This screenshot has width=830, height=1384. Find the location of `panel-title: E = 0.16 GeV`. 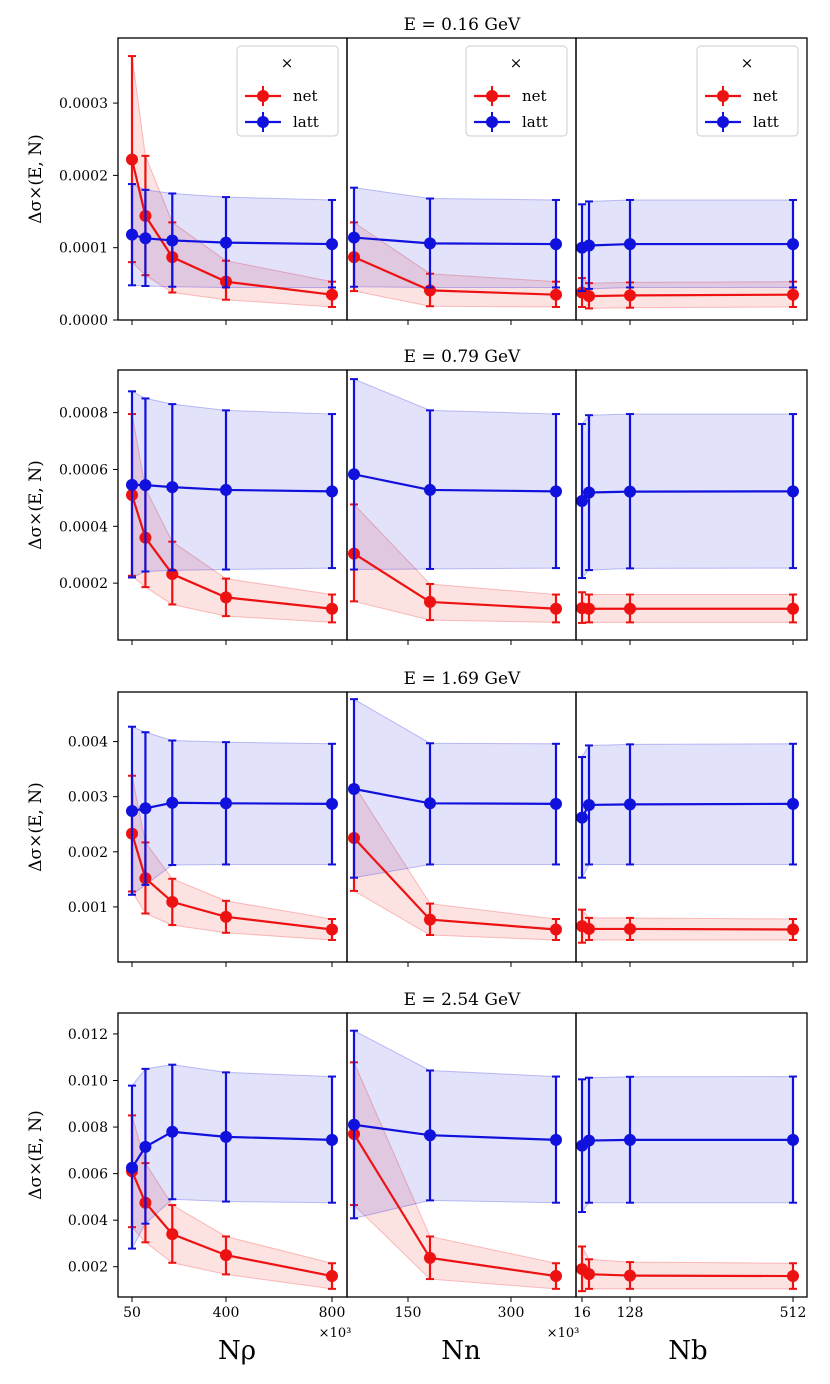

panel-title: E = 0.16 GeV is located at coordinates (462, 25).